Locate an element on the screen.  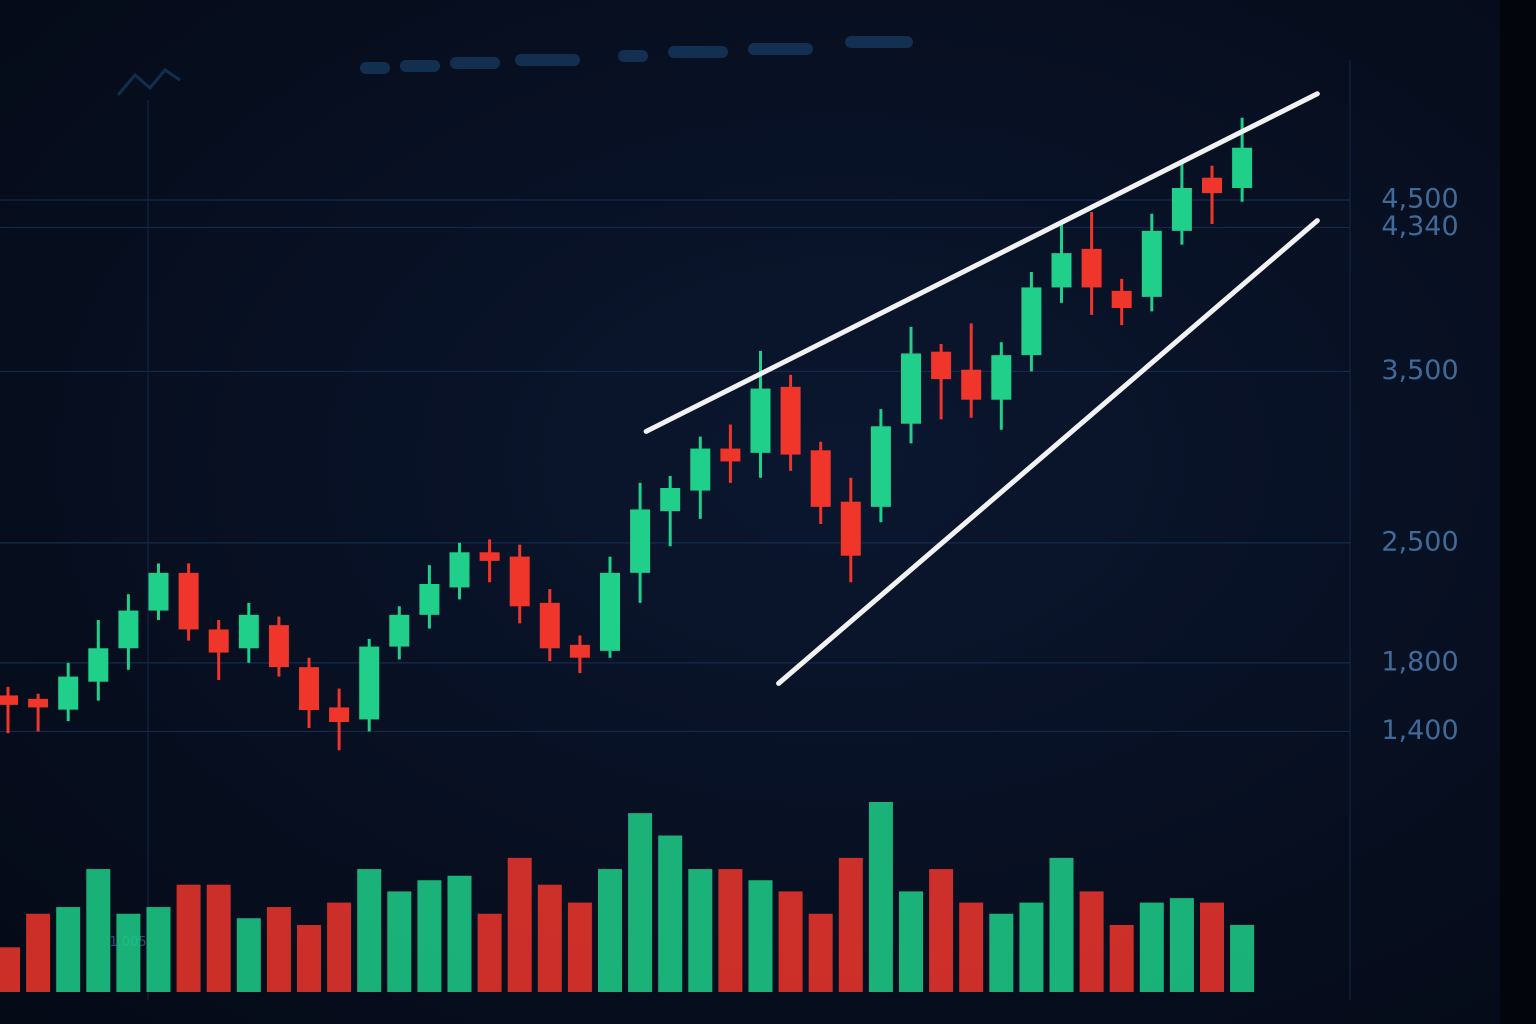
y-tick-label: 3,500 is located at coordinates (1419, 370).